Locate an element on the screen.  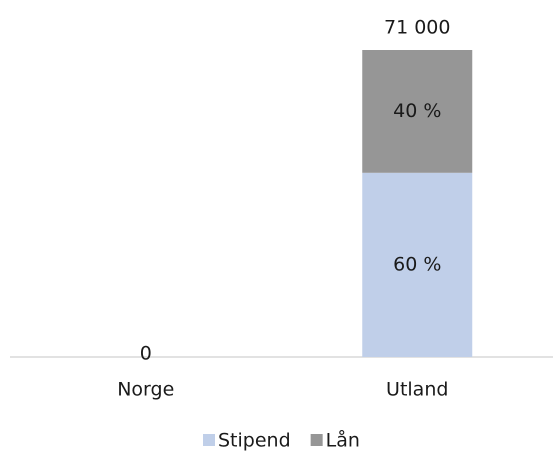
total-label: 0 is located at coordinates (146, 354).